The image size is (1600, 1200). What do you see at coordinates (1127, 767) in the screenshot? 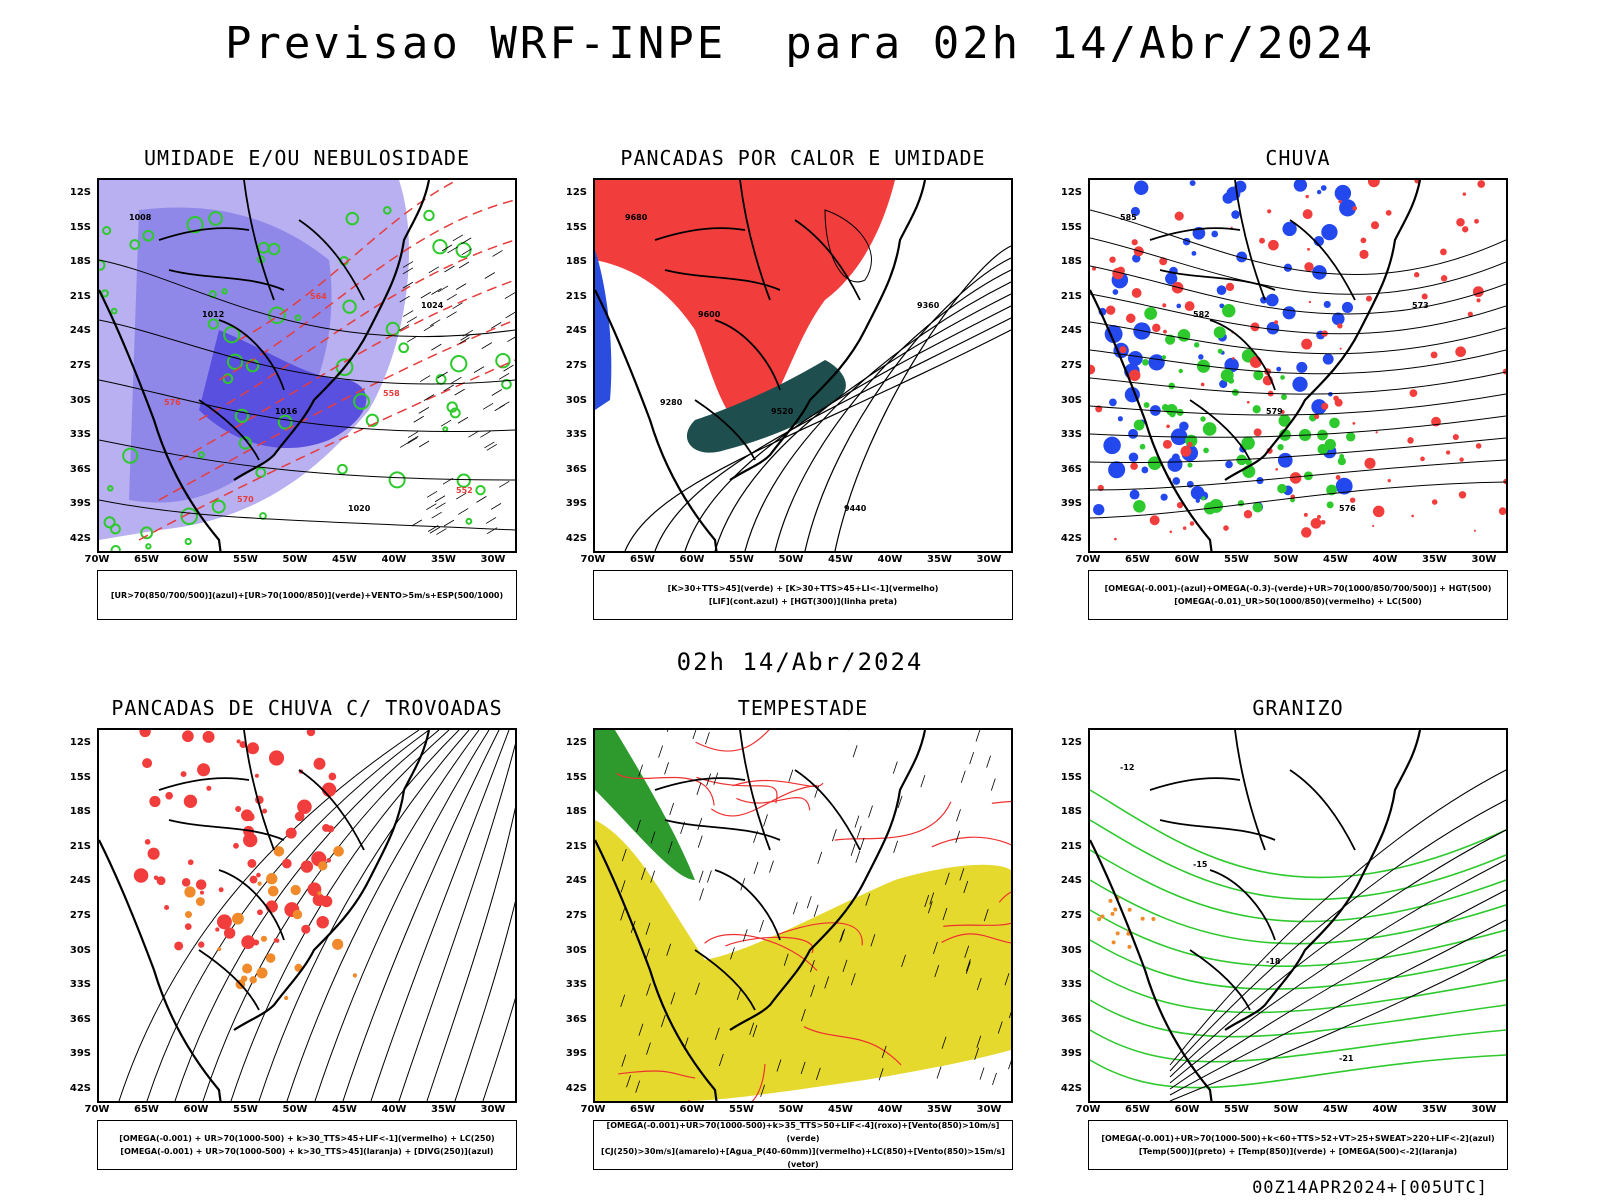
I see `contour-label: -12` at bounding box center [1127, 767].